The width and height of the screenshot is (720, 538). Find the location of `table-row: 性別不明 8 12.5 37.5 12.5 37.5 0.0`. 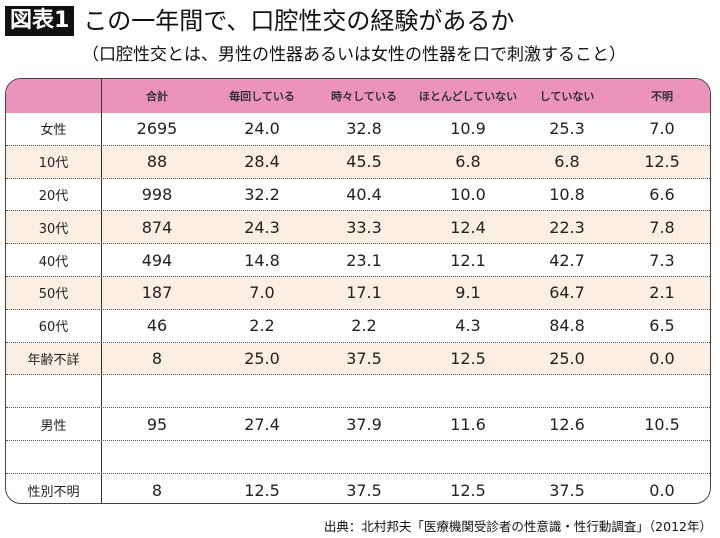

table-row: 性別不明 8 12.5 37.5 12.5 37.5 0.0 is located at coordinates (358, 488).